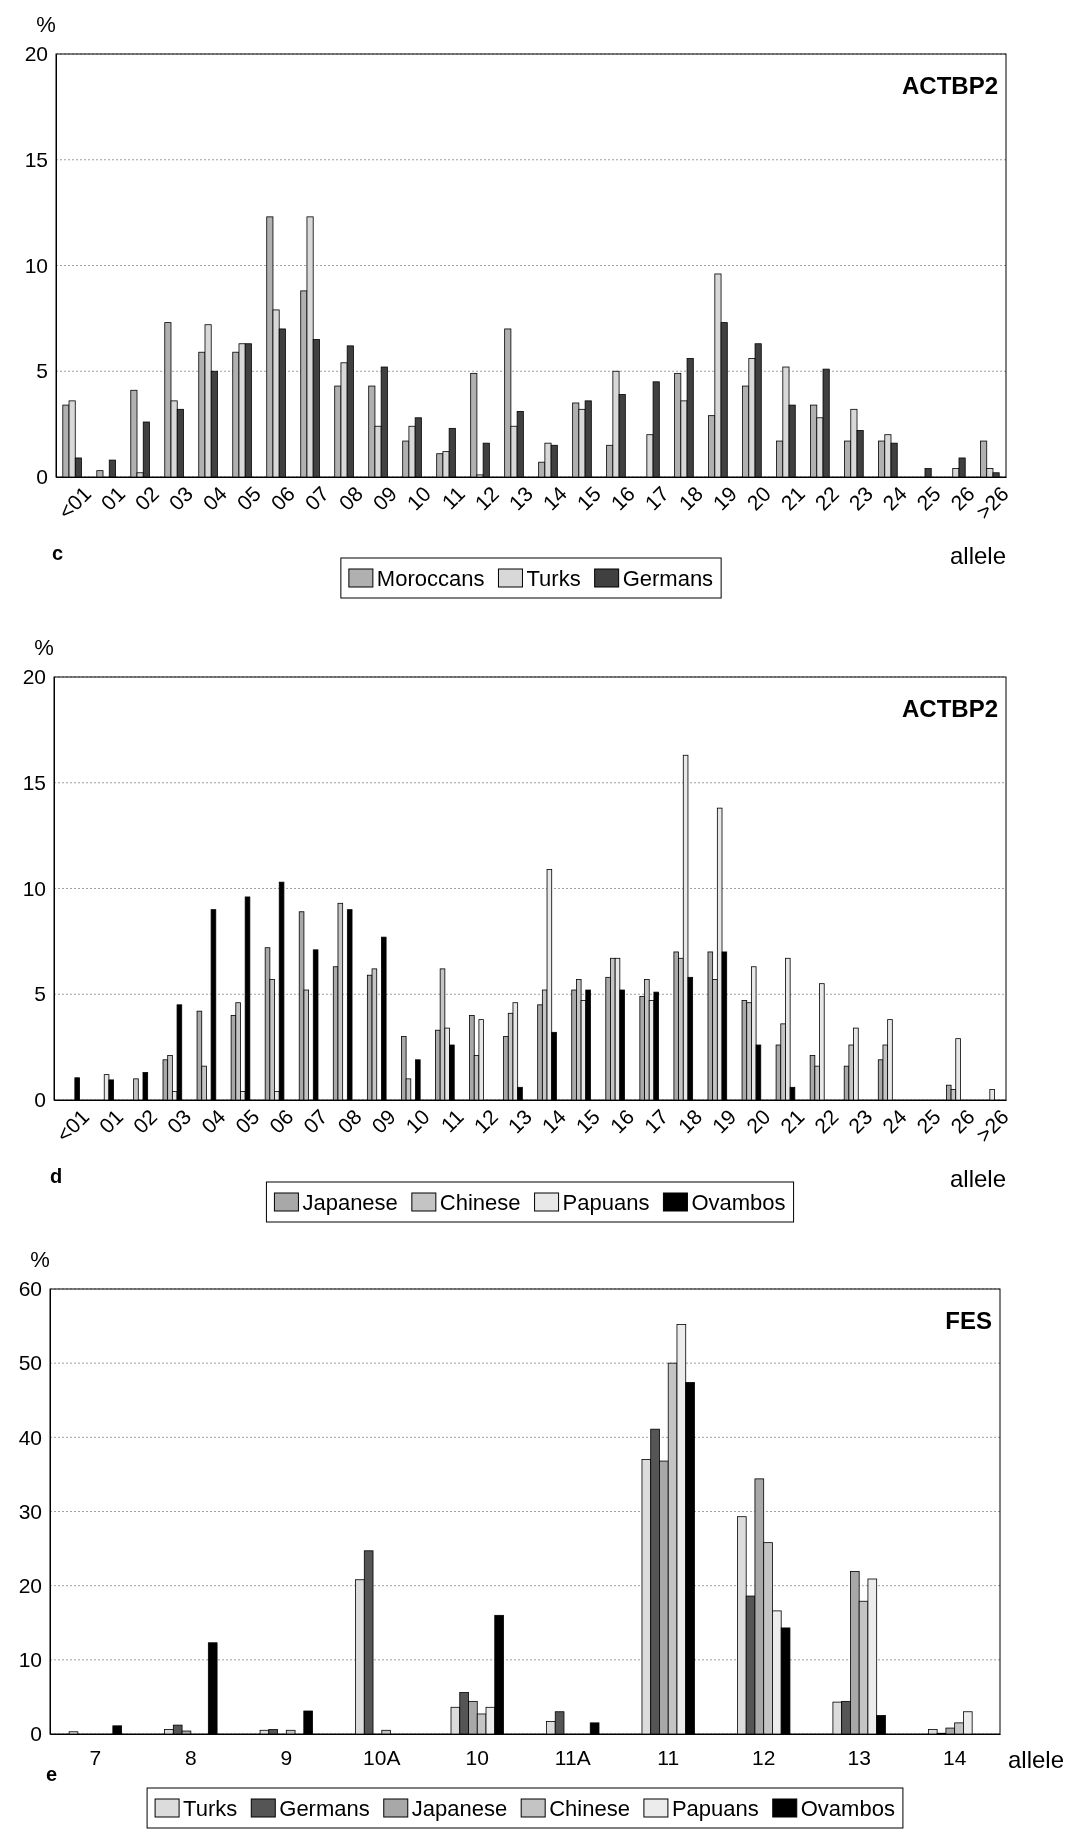  Describe the element at coordinates (725, 498) in the screenshot. I see `x-tick-label: 19` at that location.